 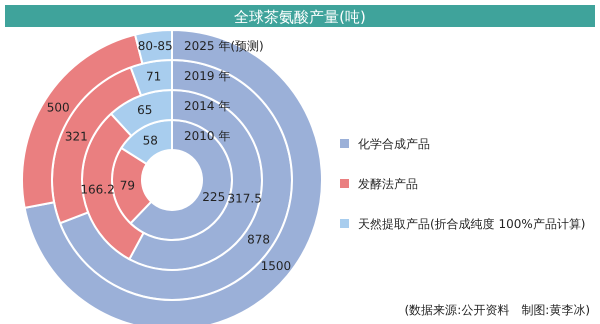 What do you see at coordinates (472, 224) in the screenshot?
I see `legend-label: 天然提取产品(折合成纯度 100%产品计算)` at bounding box center [472, 224].